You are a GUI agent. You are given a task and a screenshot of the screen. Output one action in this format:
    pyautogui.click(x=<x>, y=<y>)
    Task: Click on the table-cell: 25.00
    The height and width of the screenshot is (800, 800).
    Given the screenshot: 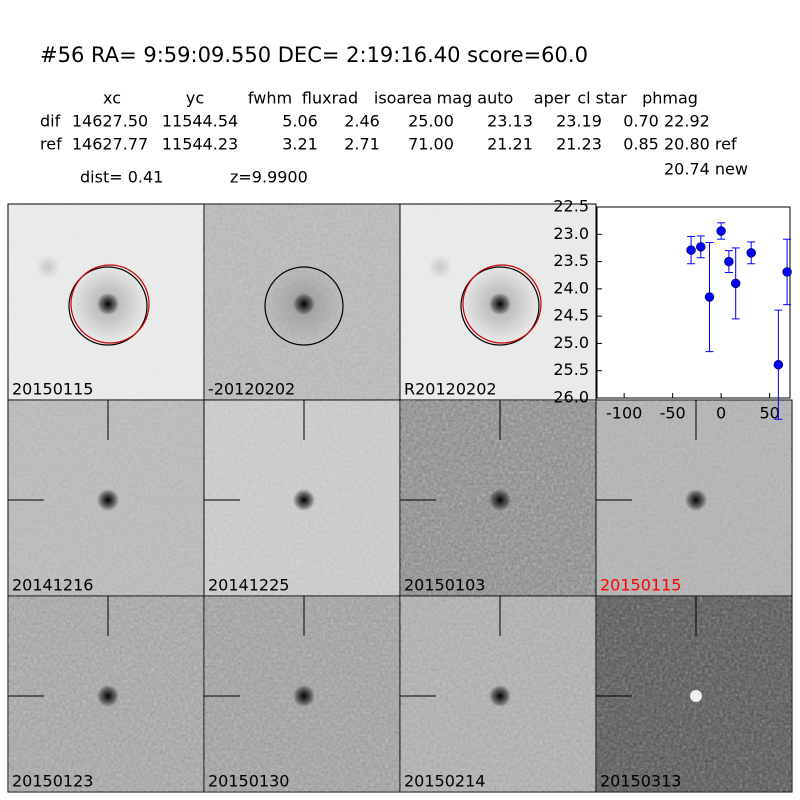 What is the action you would take?
    pyautogui.click(x=431, y=121)
    